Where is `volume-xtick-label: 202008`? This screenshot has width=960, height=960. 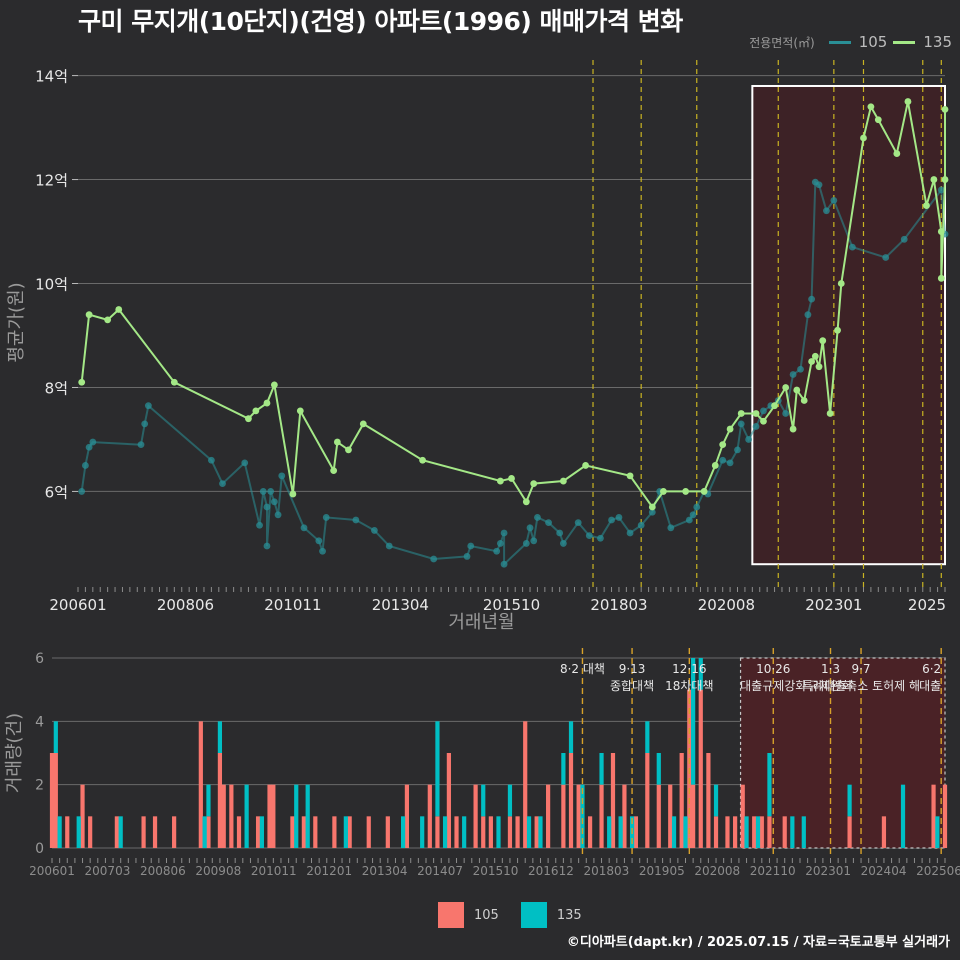
volume-xtick-label: 202008 is located at coordinates (717, 871).